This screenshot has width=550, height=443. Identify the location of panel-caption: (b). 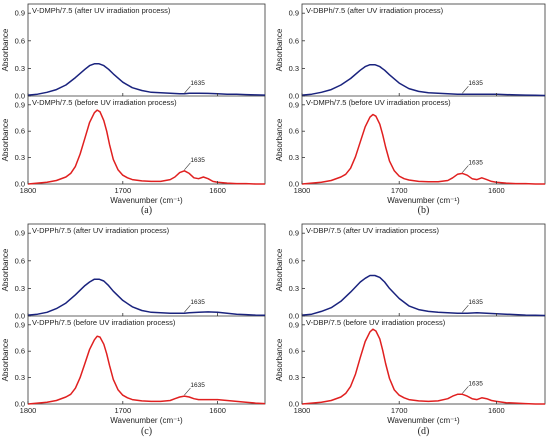
(424, 210).